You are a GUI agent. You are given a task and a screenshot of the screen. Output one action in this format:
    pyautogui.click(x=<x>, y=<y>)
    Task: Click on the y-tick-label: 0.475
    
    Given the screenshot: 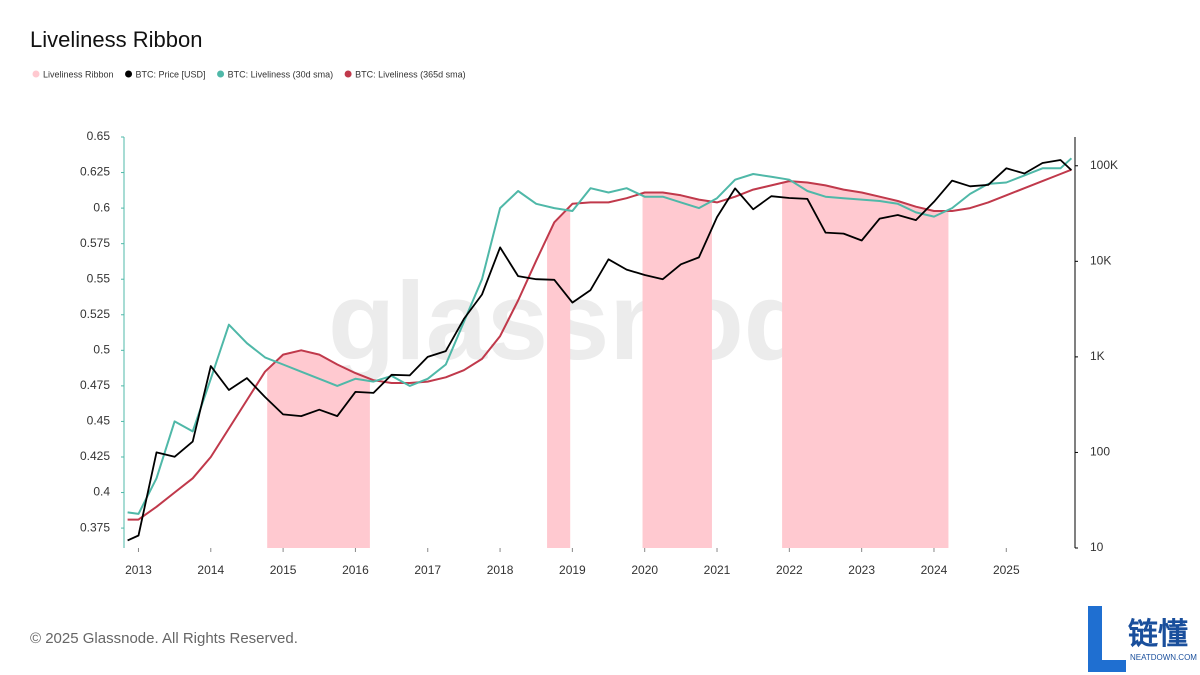 What is the action you would take?
    pyautogui.click(x=95, y=385)
    